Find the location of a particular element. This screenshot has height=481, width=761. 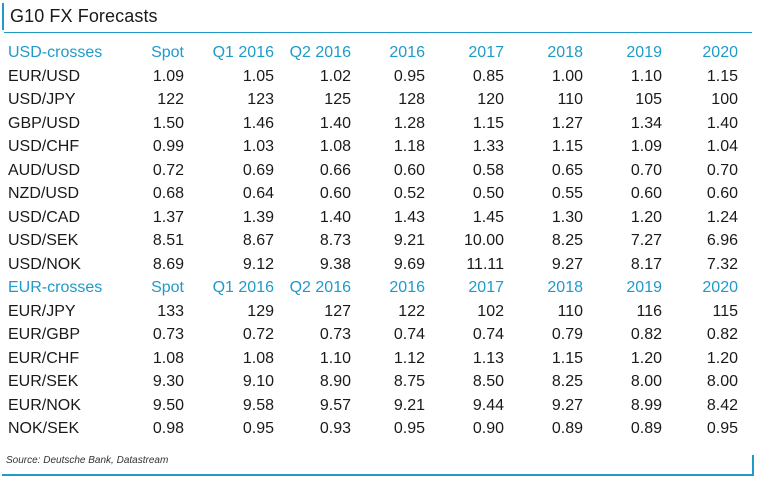

forecast-value: 9.27 is located at coordinates (567, 264).